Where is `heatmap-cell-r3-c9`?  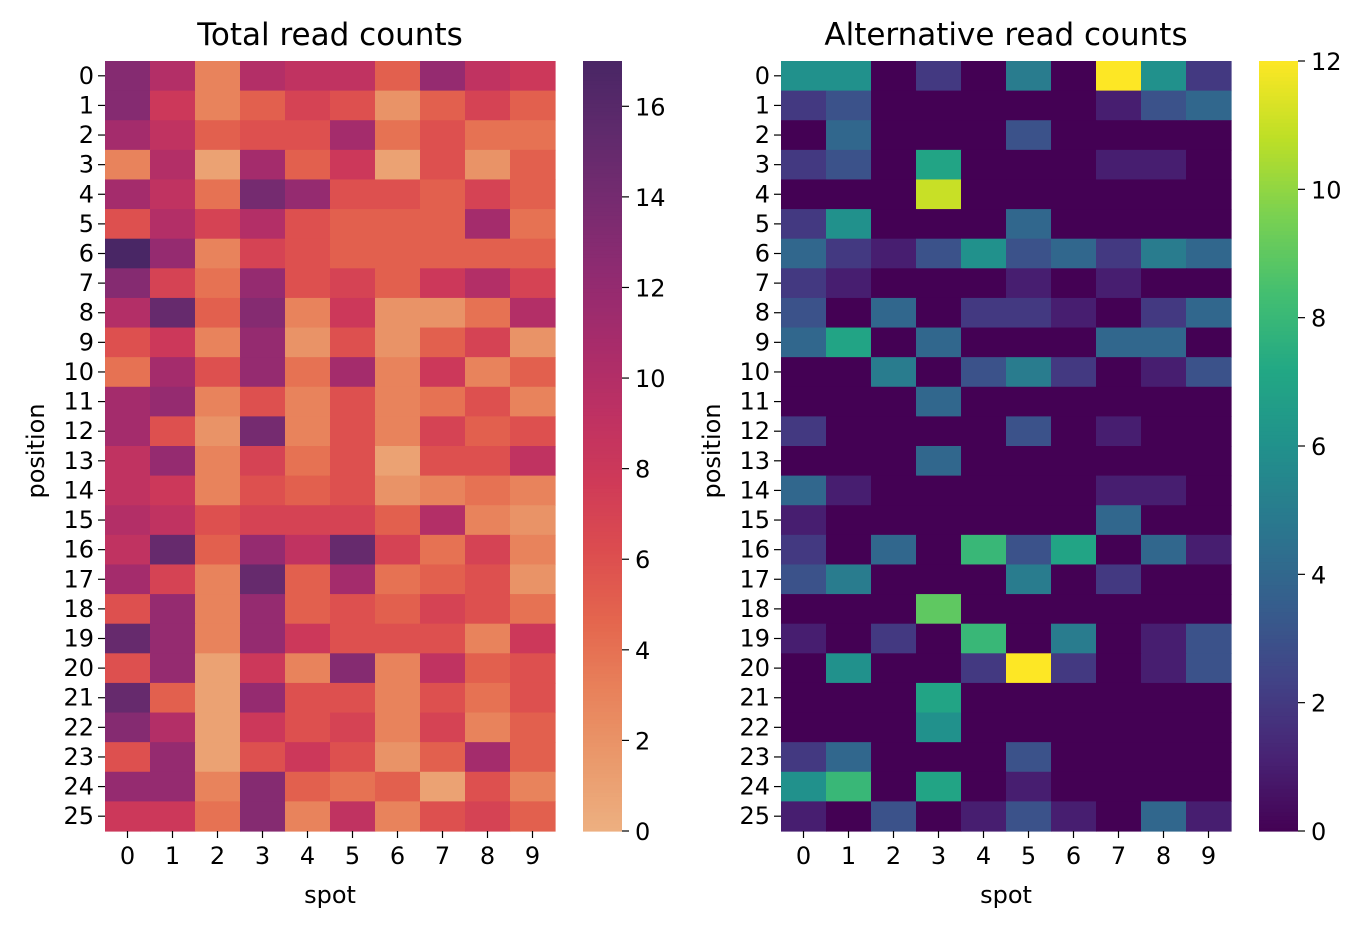
heatmap-cell-r3-c9 is located at coordinates (1209, 165).